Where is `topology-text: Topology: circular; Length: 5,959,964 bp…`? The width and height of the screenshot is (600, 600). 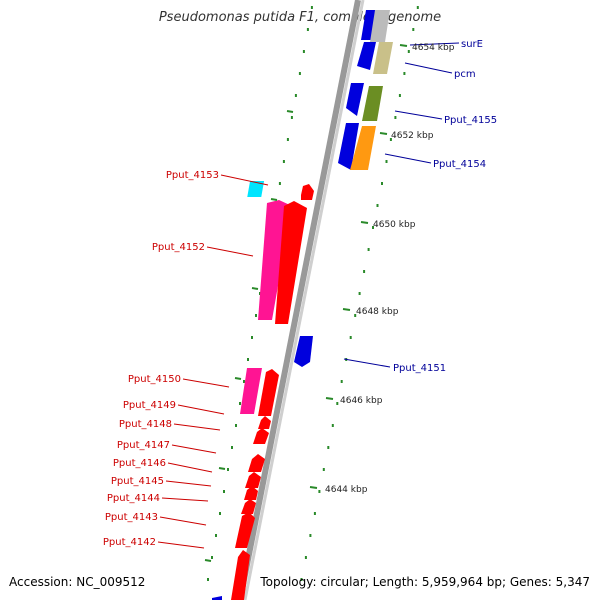 topology-text: Topology: circular; Length: 5,959,964 bp… is located at coordinates (425, 582).